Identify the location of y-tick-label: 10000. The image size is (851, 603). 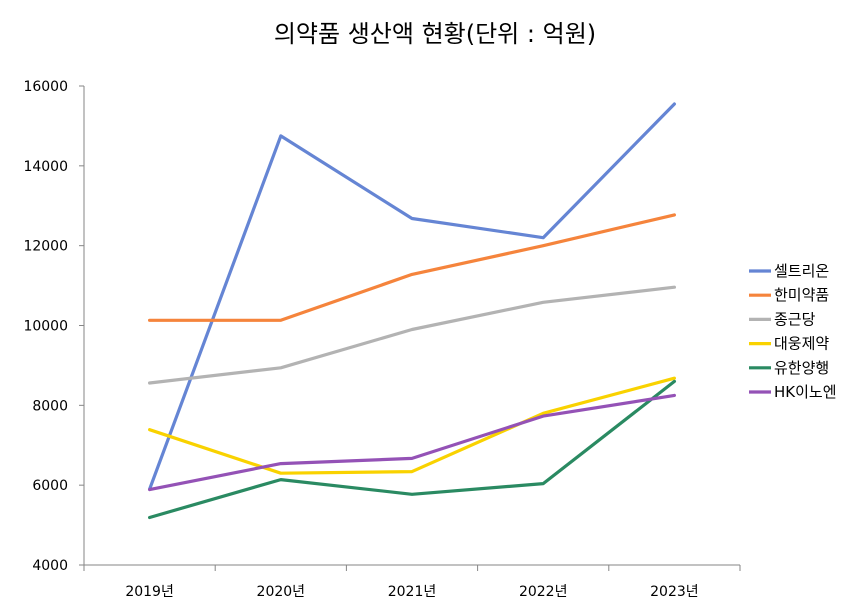
(45, 327).